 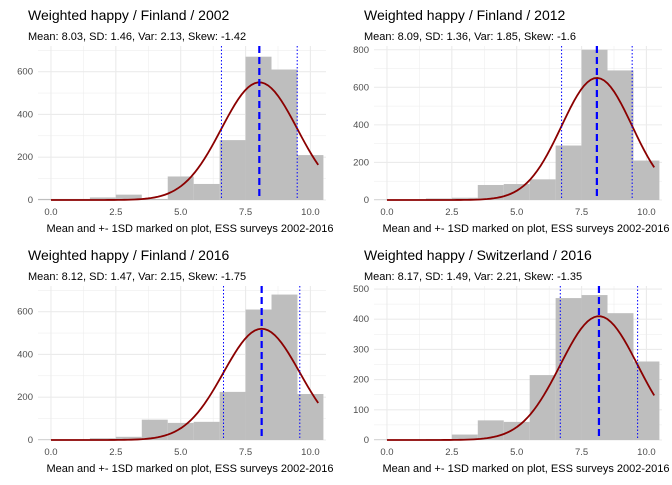 I want to click on y-tick-label: 800, so click(x=361, y=50).